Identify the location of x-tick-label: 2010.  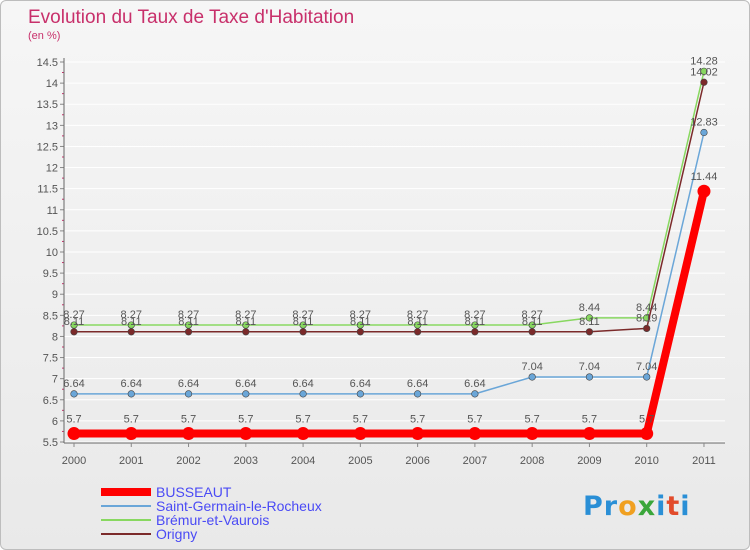
(646, 461).